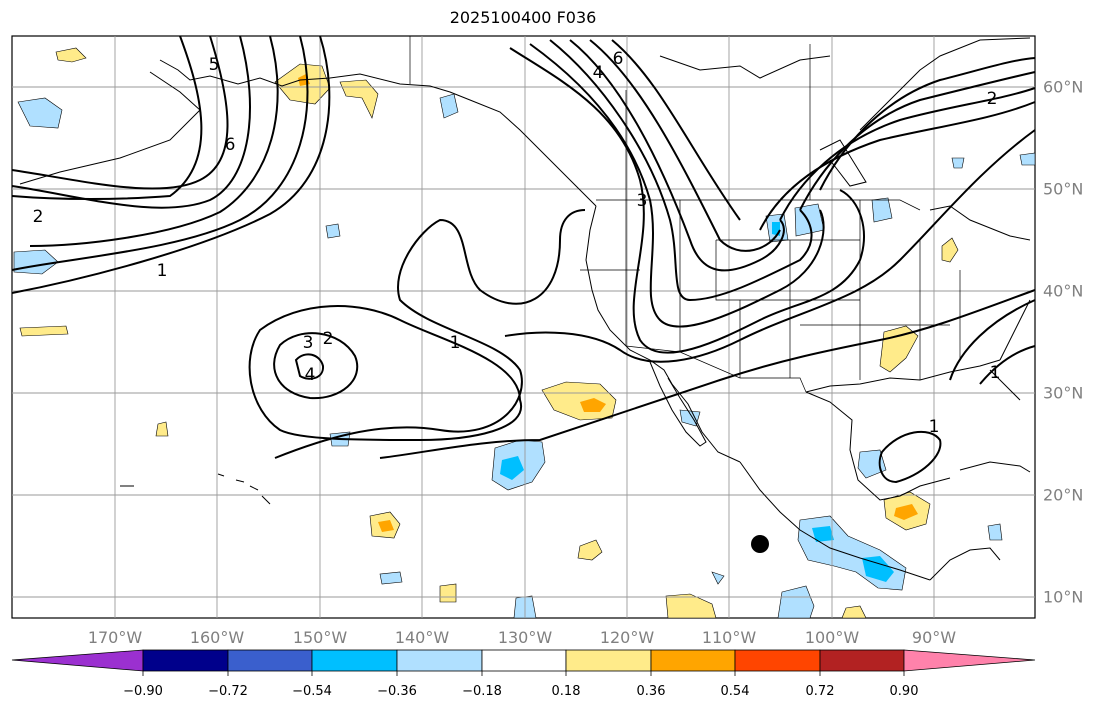 The image size is (1105, 712). I want to click on colorbar-tick-label: 0.54, so click(735, 691).